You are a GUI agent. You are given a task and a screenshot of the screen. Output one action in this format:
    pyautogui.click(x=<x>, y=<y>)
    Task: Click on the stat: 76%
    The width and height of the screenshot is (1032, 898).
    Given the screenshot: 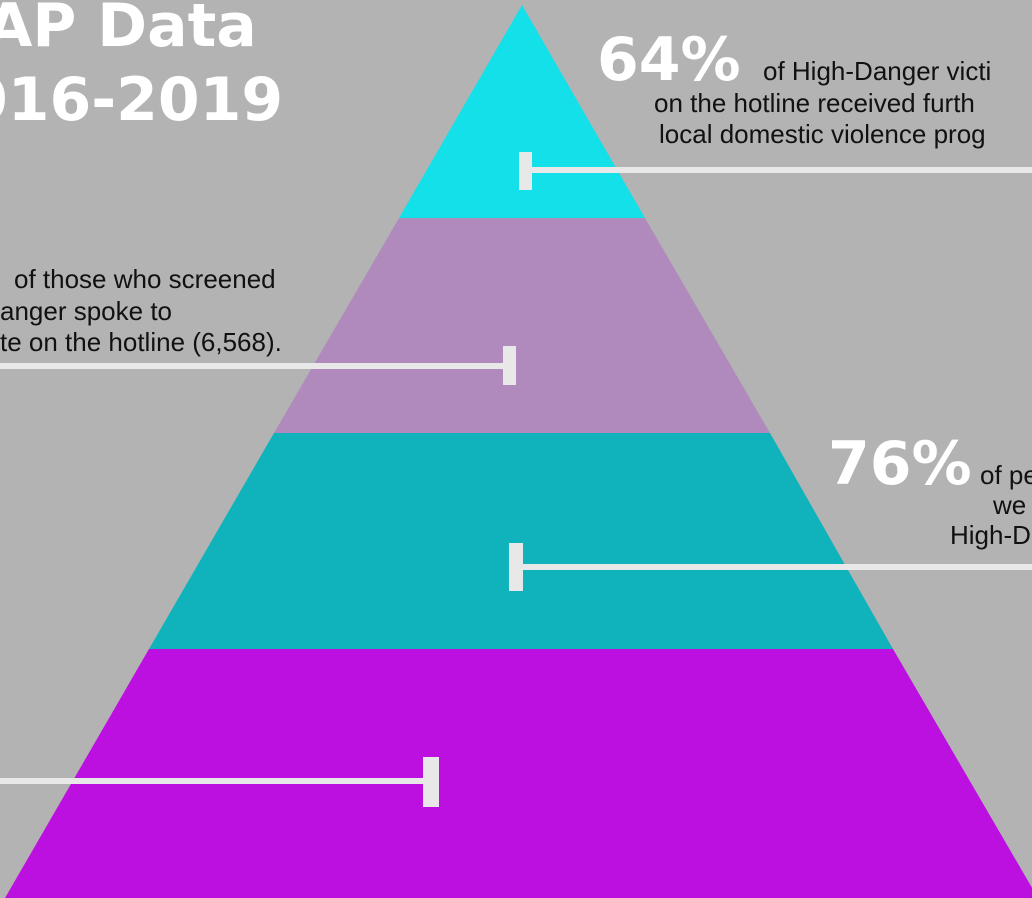 What is the action you would take?
    pyautogui.click(x=900, y=464)
    